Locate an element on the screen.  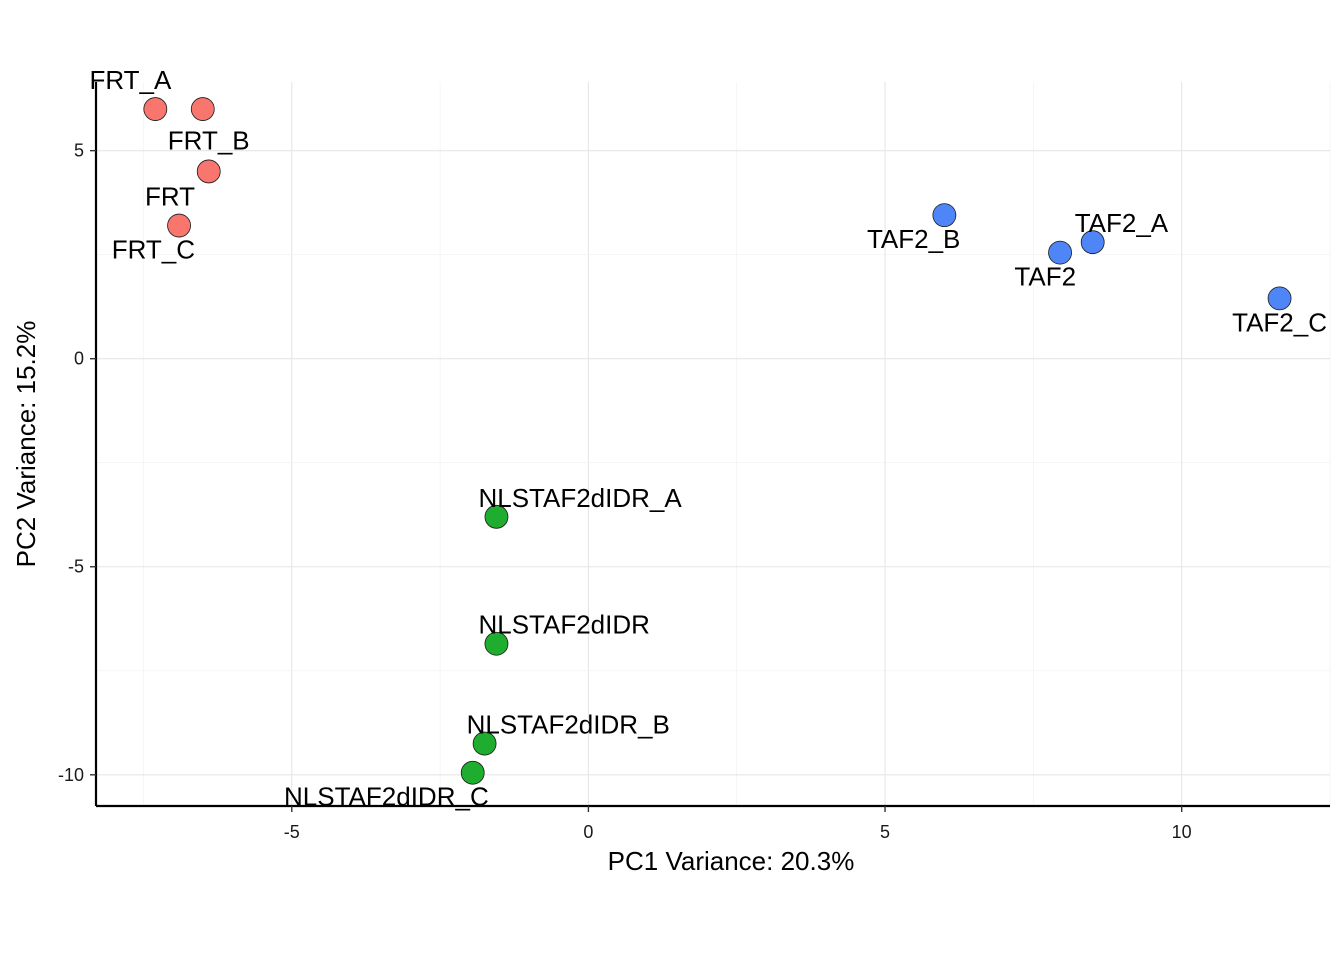
point-label: FRT_B is located at coordinates (209, 140).